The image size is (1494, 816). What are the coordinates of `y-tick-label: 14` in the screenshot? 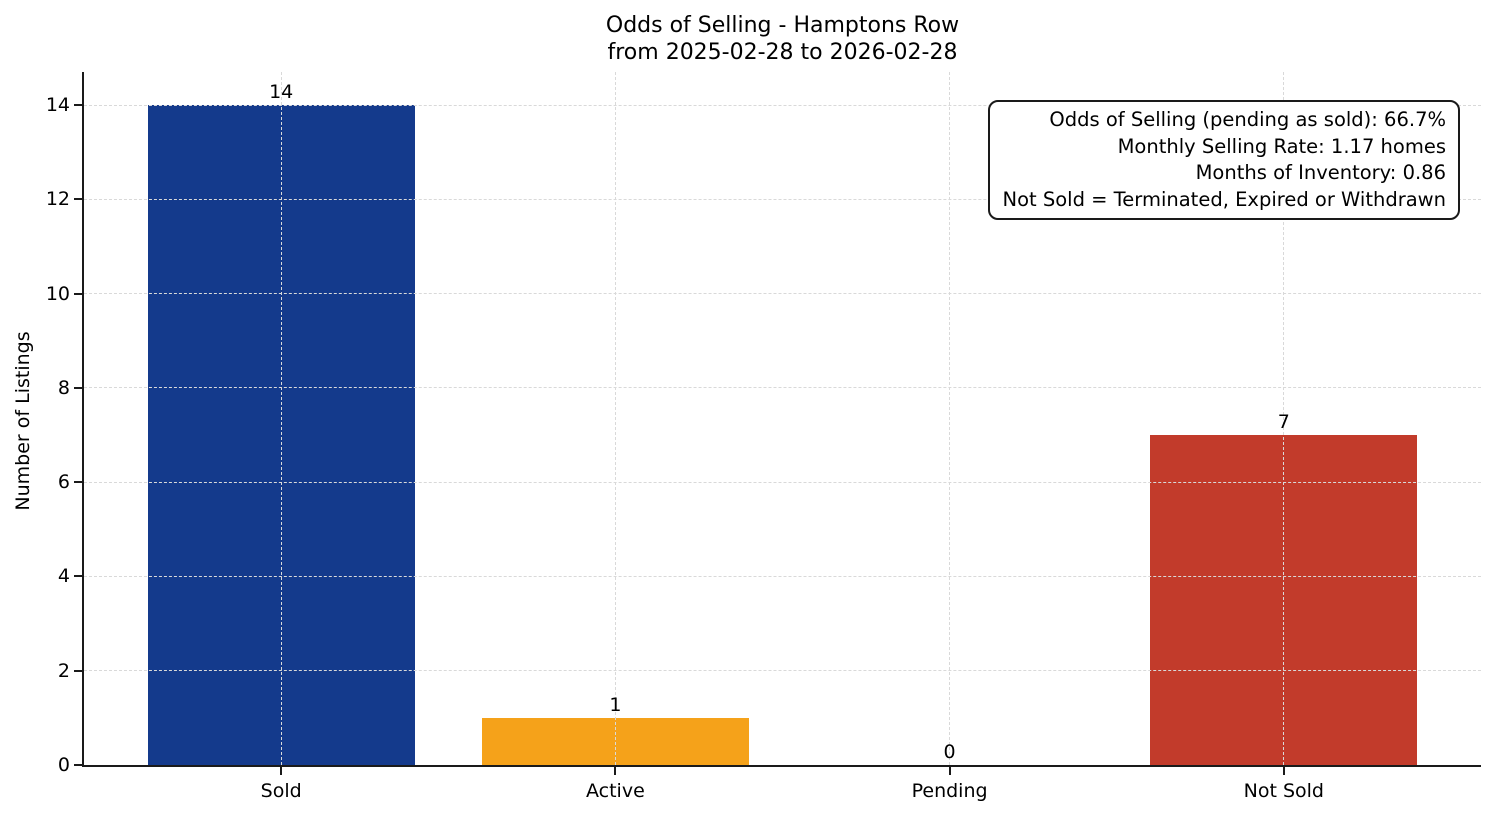 It's located at (57, 105).